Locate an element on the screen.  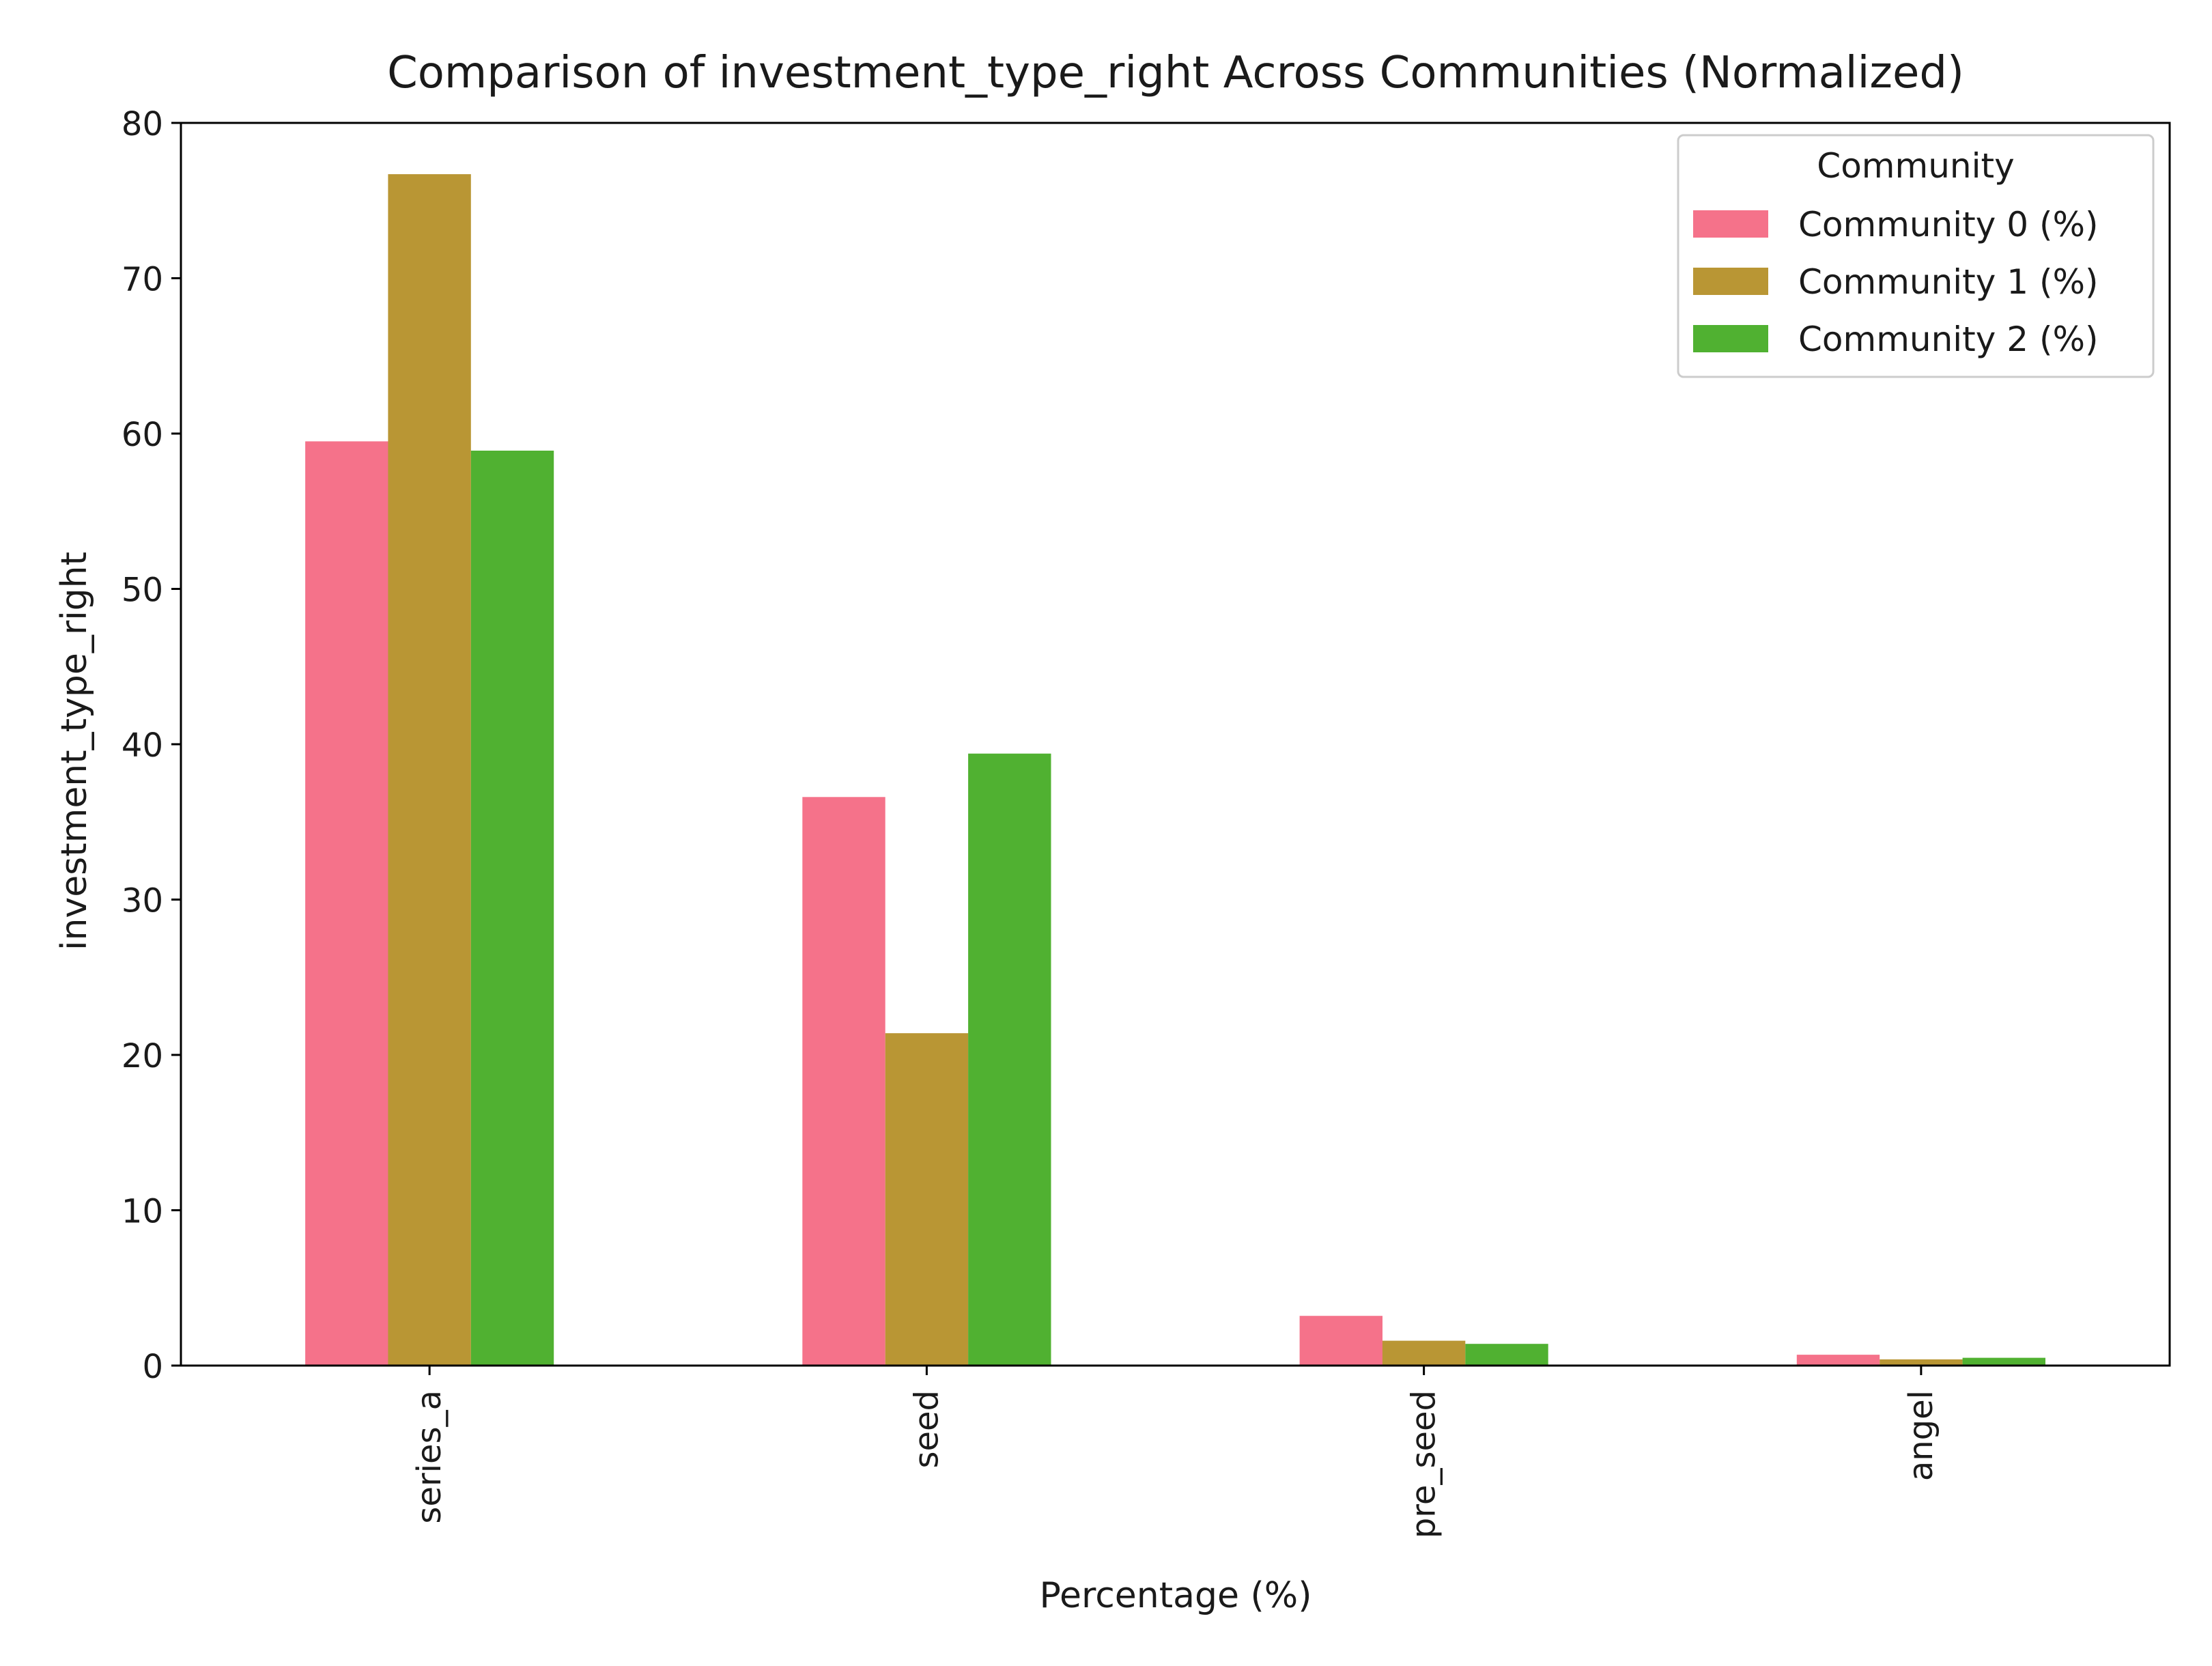
x-tick-label: seed is located at coordinates (926, 1429).